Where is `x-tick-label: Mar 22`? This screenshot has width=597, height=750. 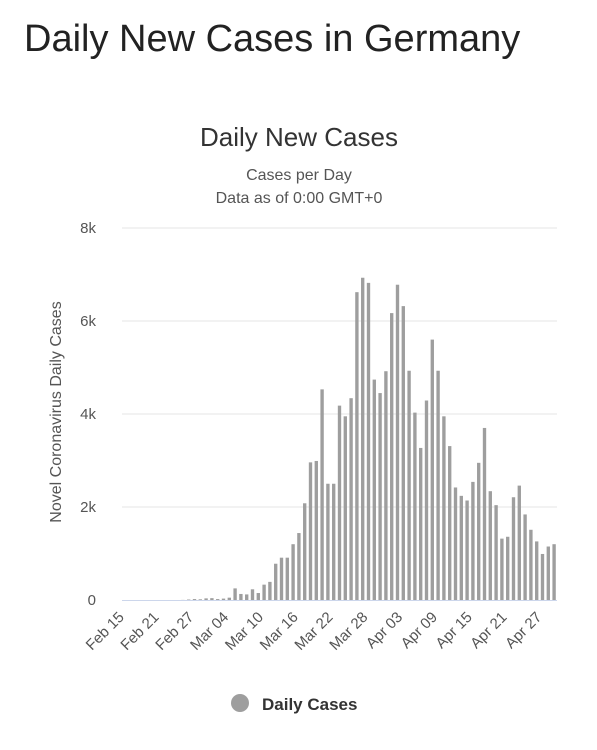 x-tick-label: Mar 22 is located at coordinates (313, 631).